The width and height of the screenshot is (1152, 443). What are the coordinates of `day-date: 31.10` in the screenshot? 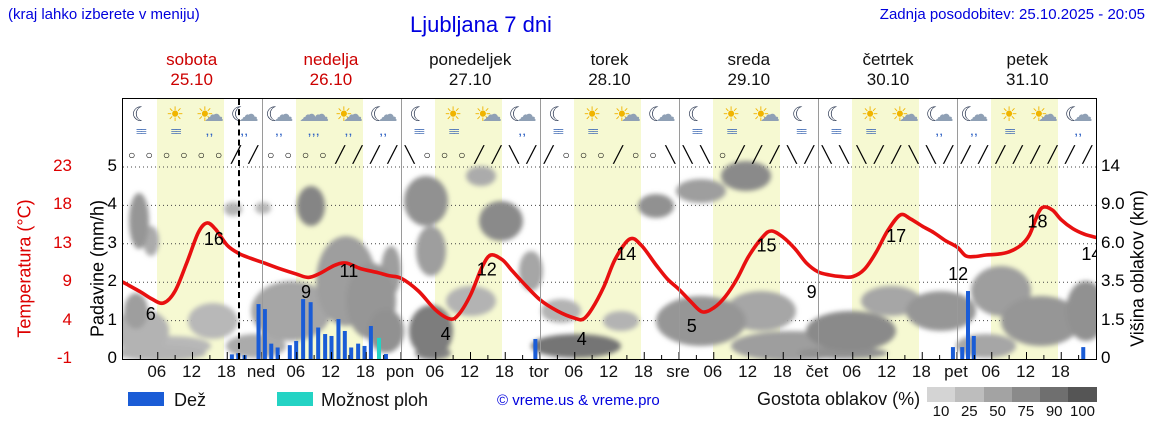 It's located at (1027, 79).